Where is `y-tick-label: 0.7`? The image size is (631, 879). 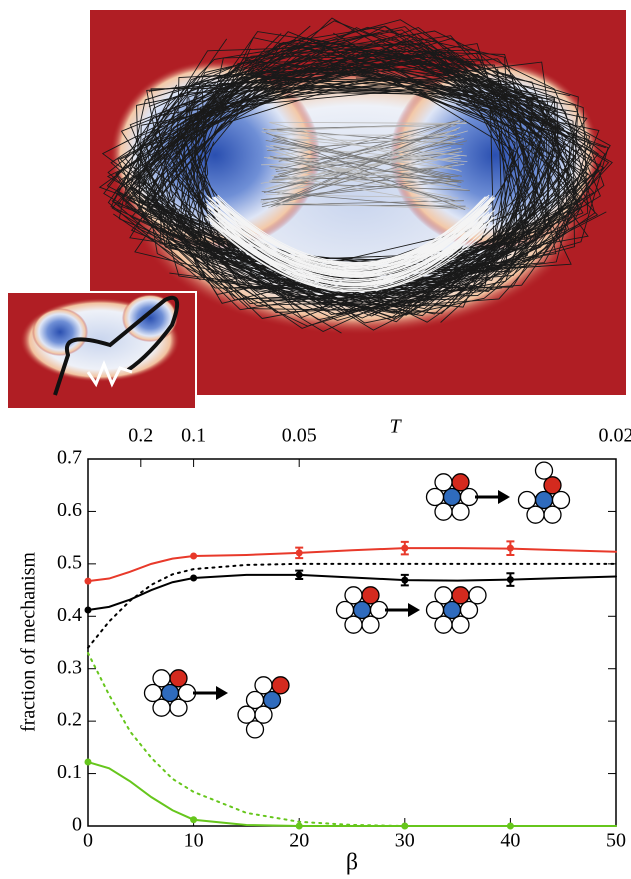 y-tick-label: 0.7 is located at coordinates (69, 458).